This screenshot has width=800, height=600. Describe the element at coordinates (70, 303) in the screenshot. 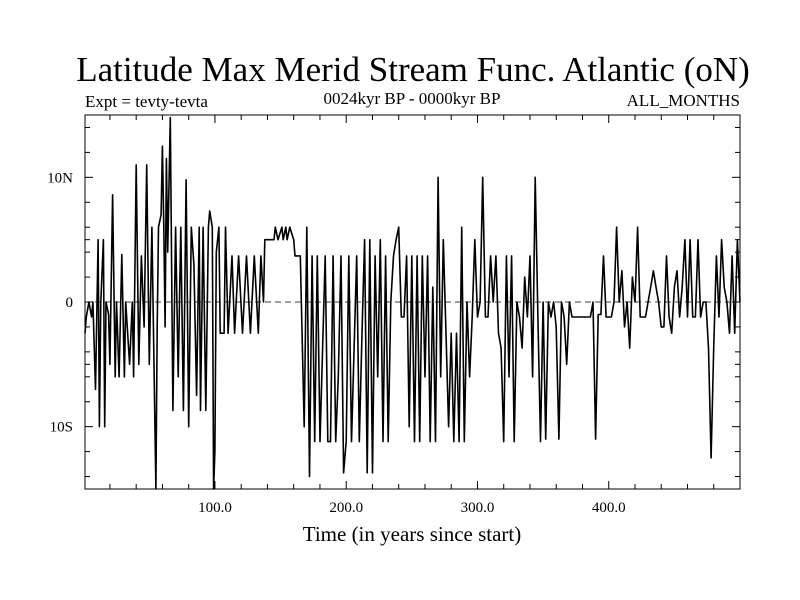

I see `y-tick-label: 0` at that location.